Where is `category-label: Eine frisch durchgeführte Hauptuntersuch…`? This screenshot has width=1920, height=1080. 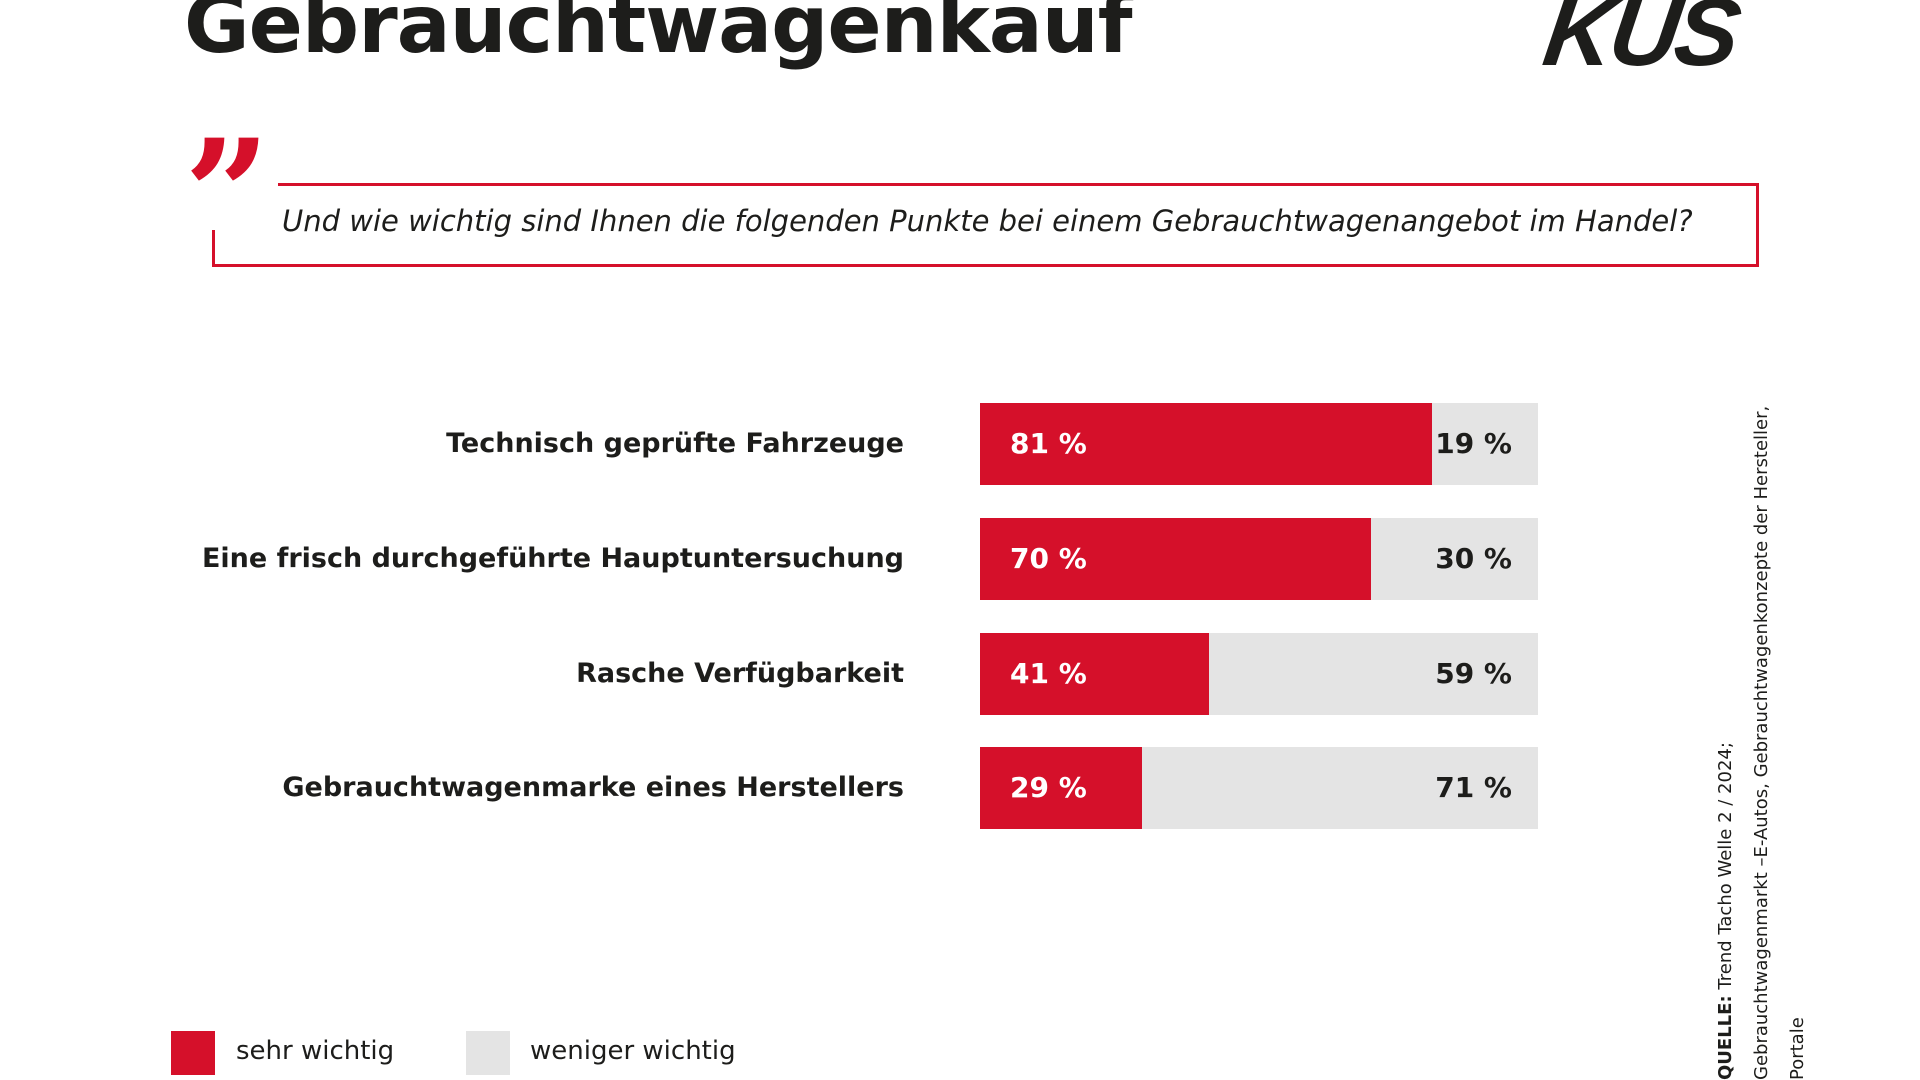
category-label: Eine frisch durchgeführte Hauptuntersuch… is located at coordinates (552, 558).